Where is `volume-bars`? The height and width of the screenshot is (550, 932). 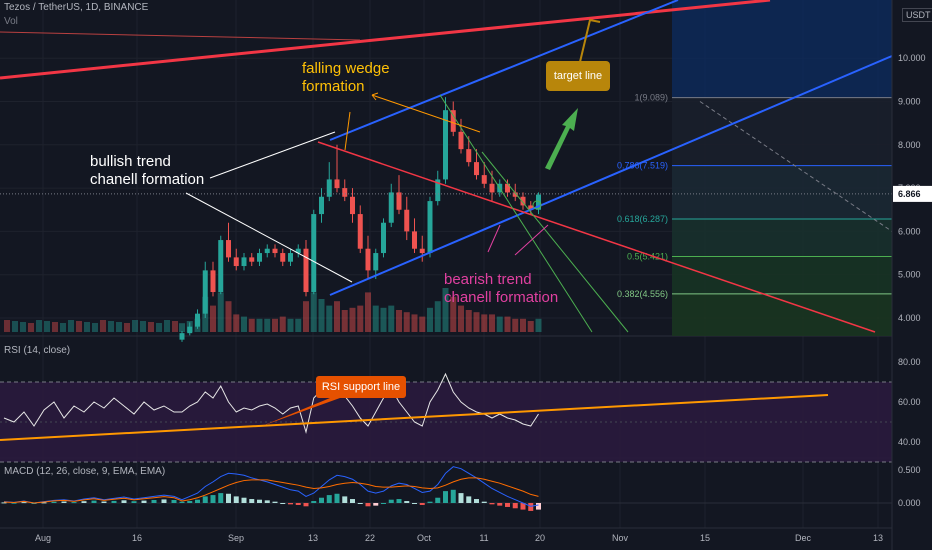
volume-bars is located at coordinates (273, 310).